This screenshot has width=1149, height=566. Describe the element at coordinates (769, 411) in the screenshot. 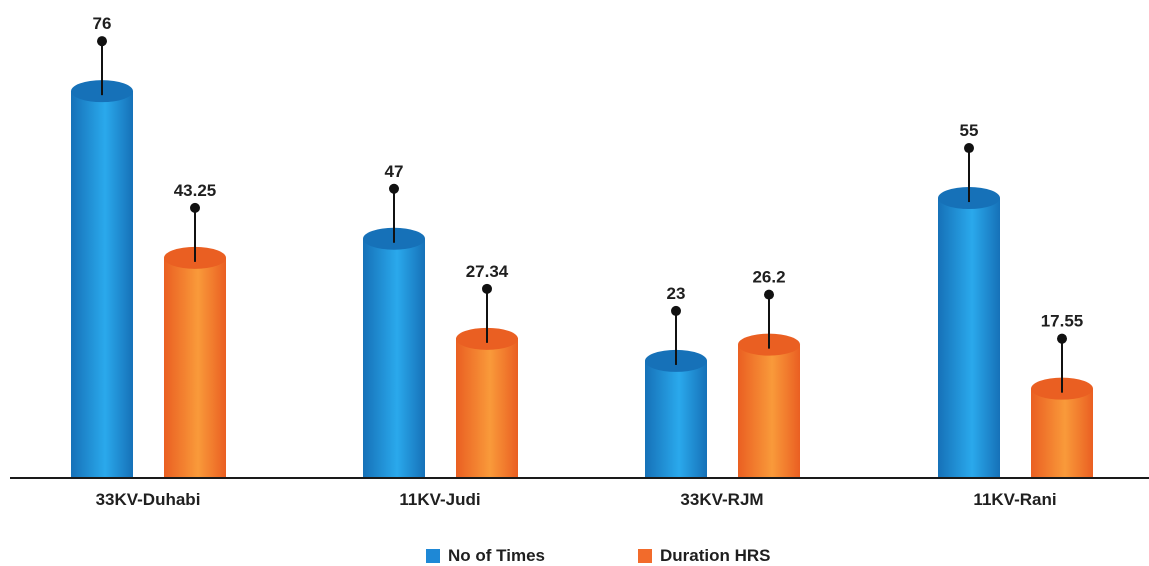

I see `bar-body-duration-hrs-33kv-rjm` at that location.